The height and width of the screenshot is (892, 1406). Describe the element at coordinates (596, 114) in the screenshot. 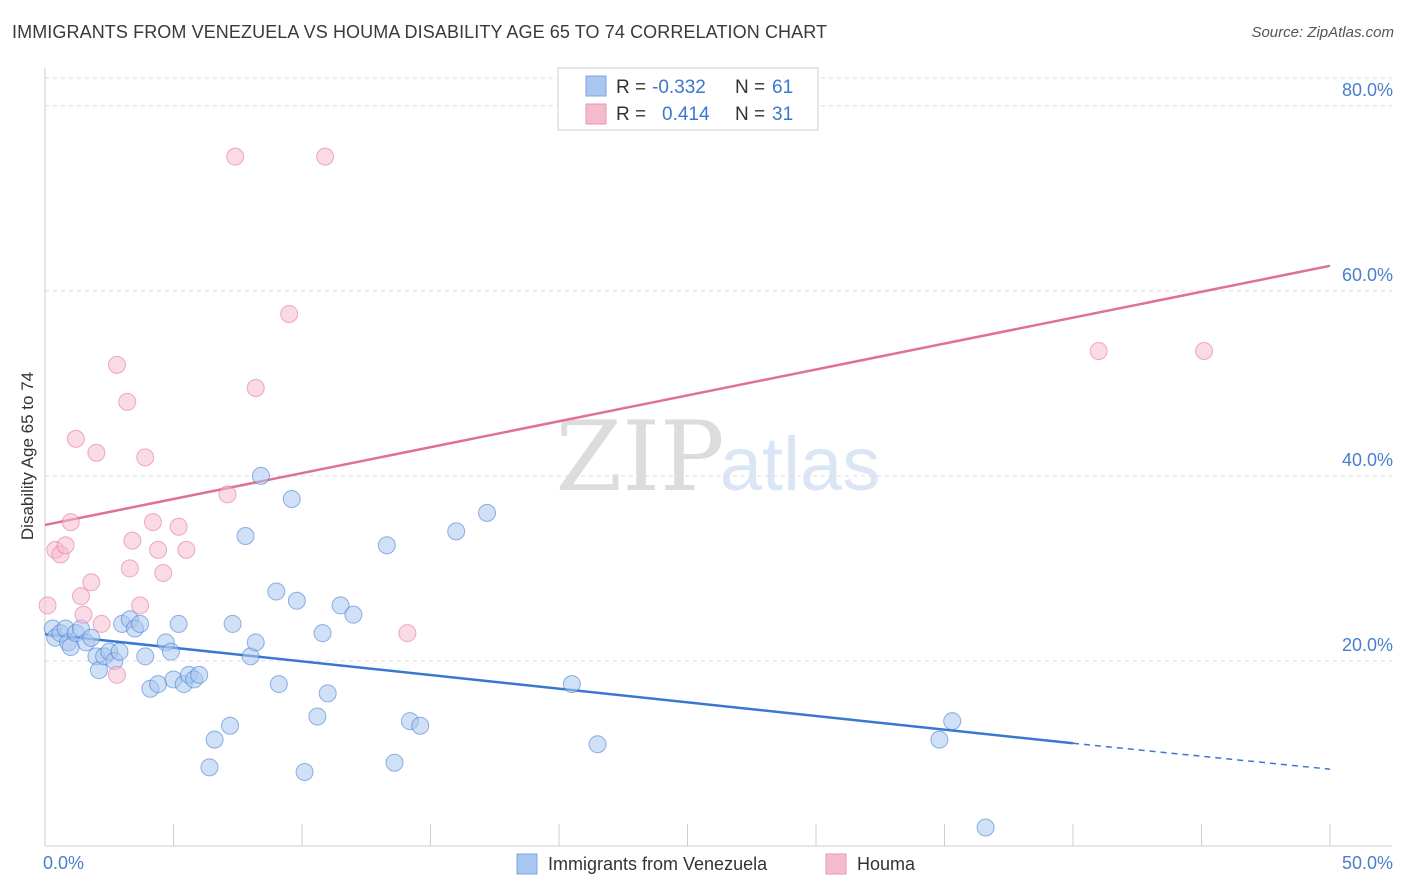

I see `legend-swatch-houma` at that location.